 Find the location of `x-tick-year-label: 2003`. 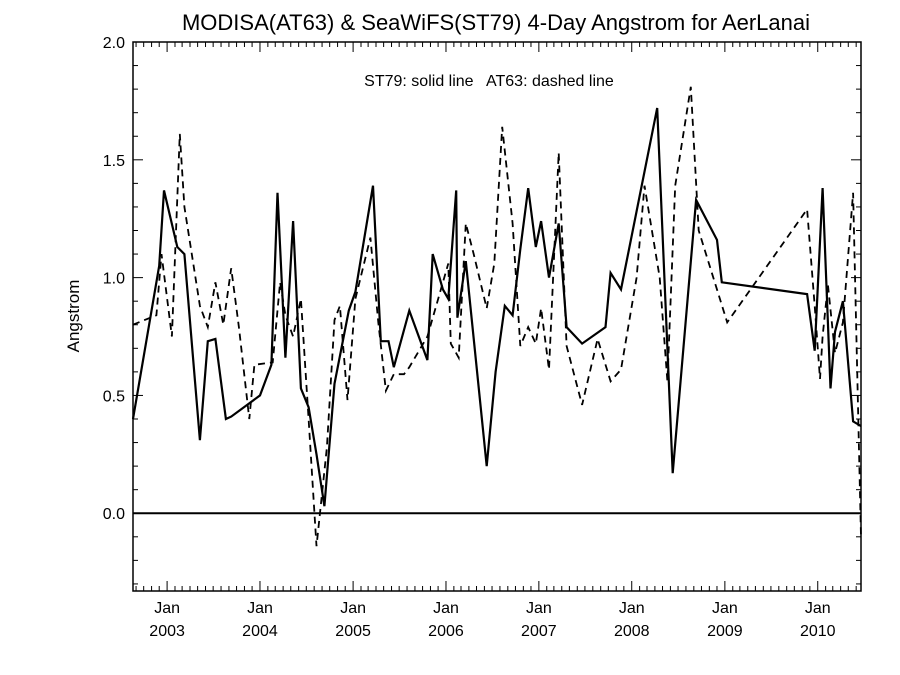

x-tick-year-label: 2003 is located at coordinates (167, 631).